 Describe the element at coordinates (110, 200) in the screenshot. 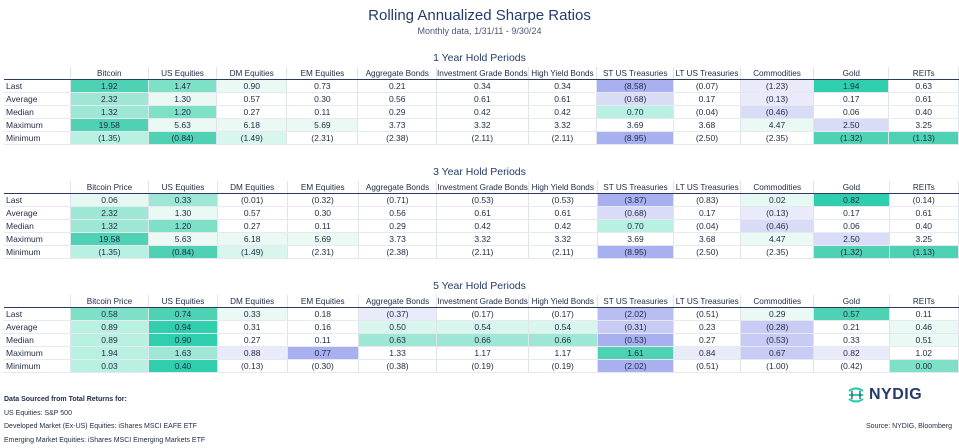

I see `value-cell: 0.06` at that location.